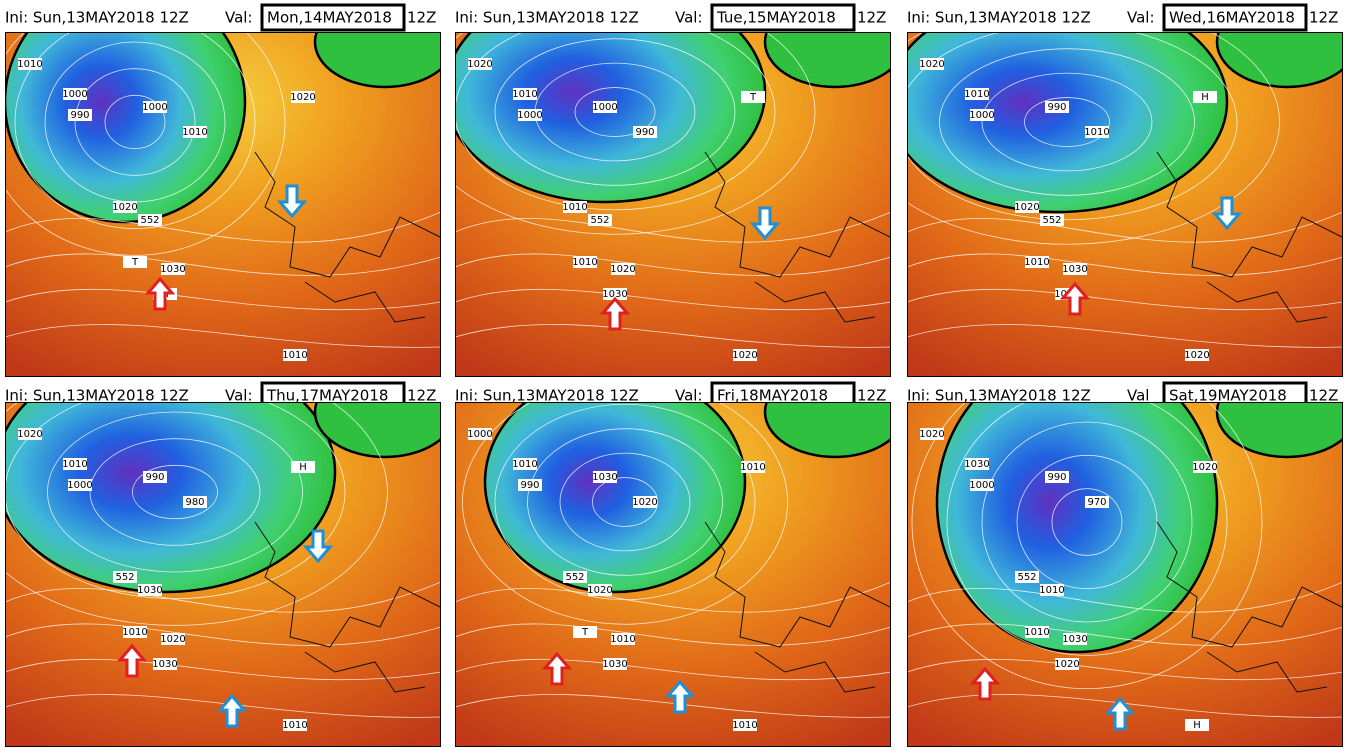  What do you see at coordinates (776, 18) in the screenshot?
I see `valid-date: Tue,15MAY2018` at bounding box center [776, 18].